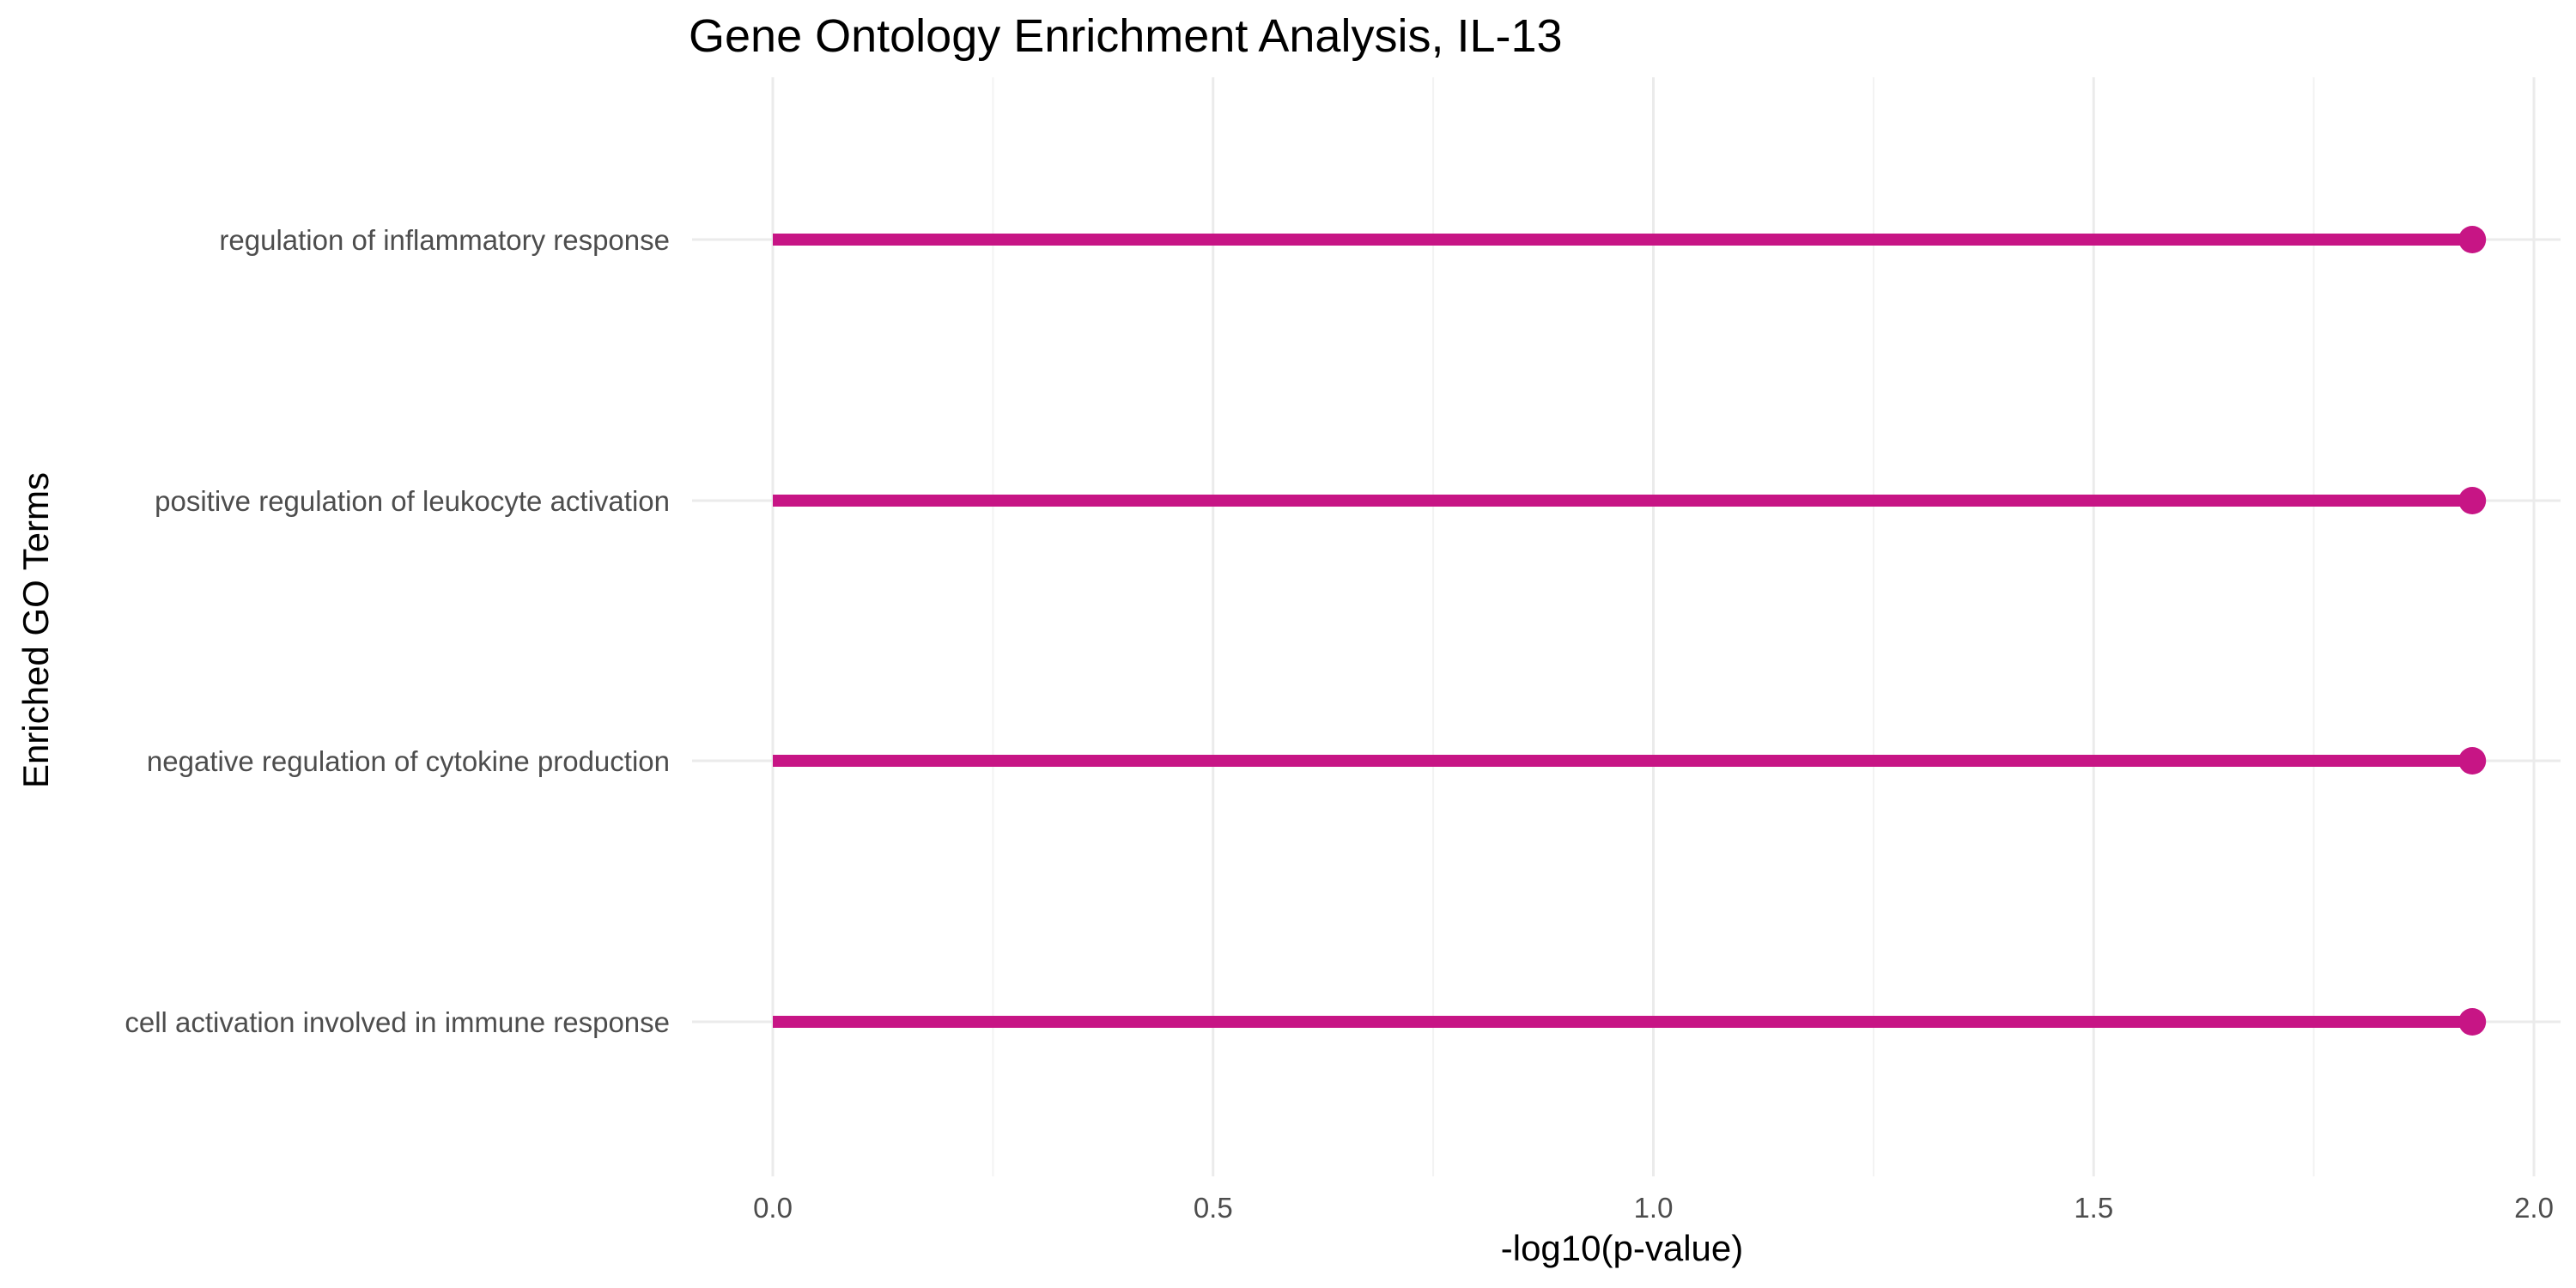 This screenshot has width=2576, height=1288. Describe the element at coordinates (36, 630) in the screenshot. I see `y-axis-title: Enriched GO Terms` at that location.